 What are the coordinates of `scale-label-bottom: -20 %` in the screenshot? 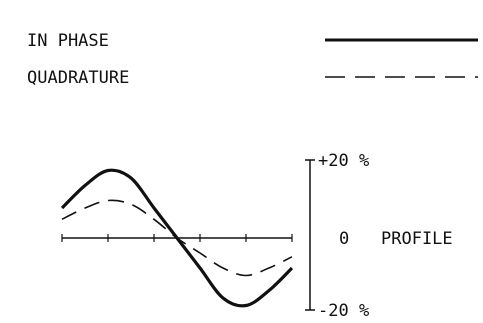 It's located at (343, 311).